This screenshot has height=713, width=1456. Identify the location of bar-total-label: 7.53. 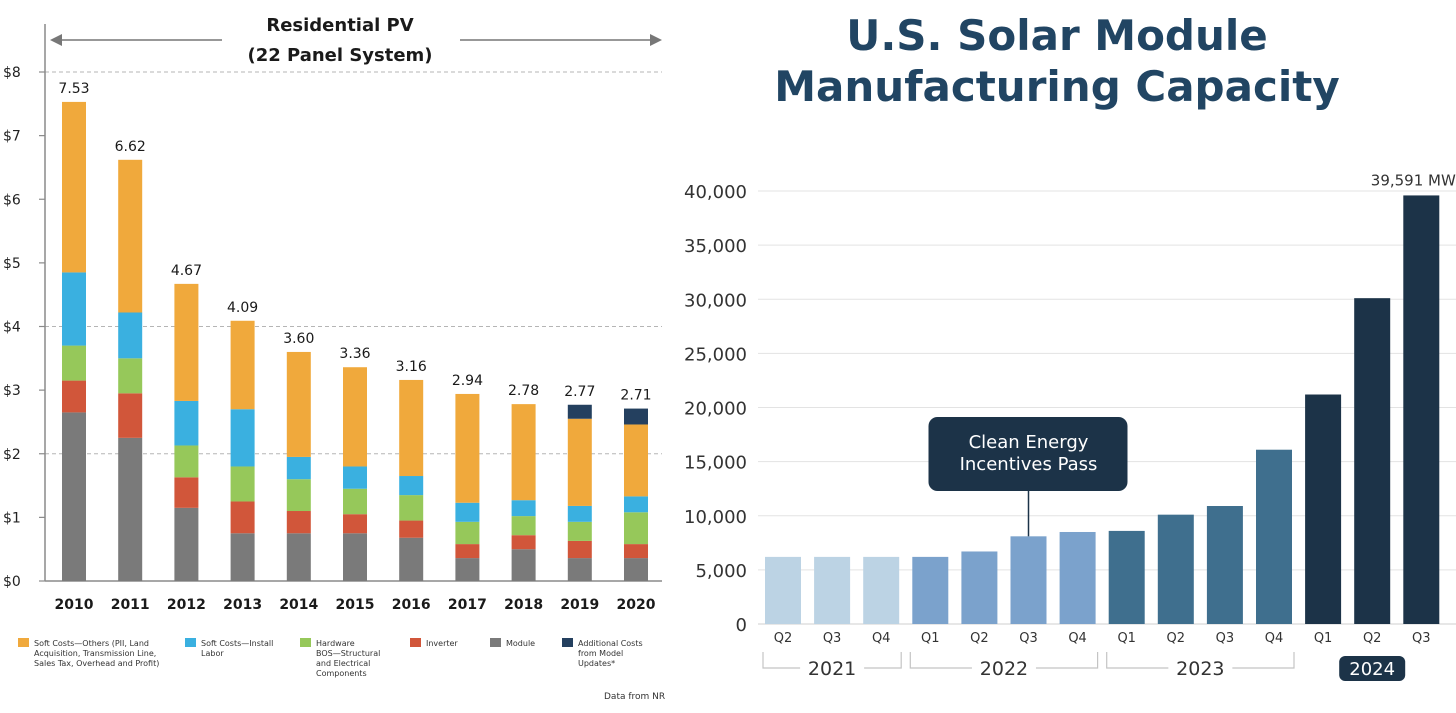
(73, 89).